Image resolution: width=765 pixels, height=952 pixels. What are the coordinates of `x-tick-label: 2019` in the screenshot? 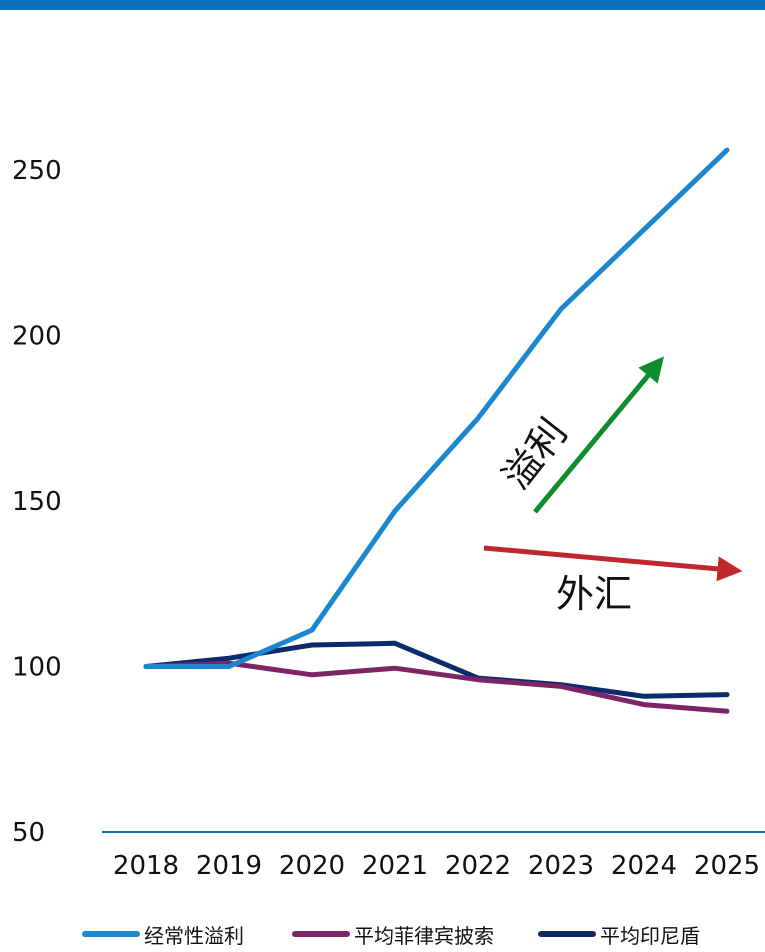 It's located at (229, 866).